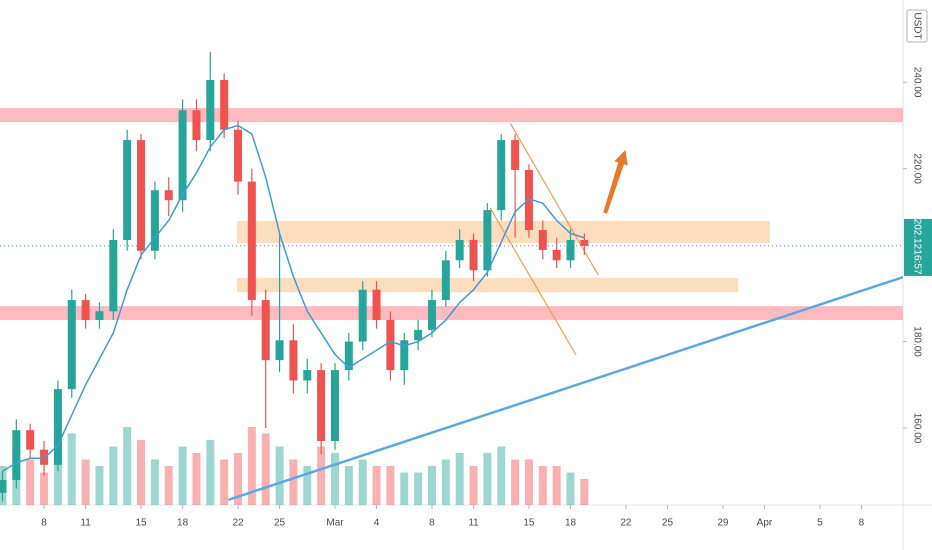  Describe the element at coordinates (916, 341) in the screenshot. I see `y-tick-label: 180.00` at that location.